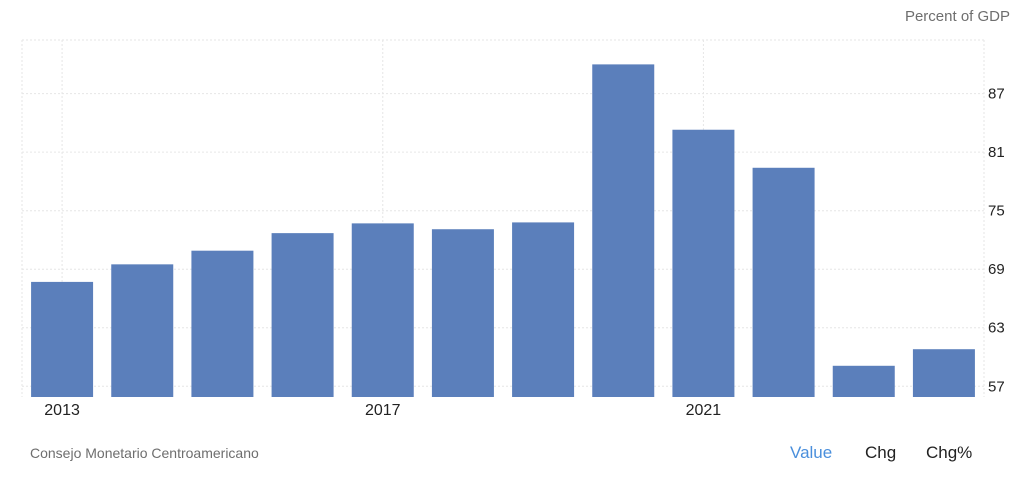 The height and width of the screenshot is (482, 1024). What do you see at coordinates (142, 330) in the screenshot?
I see `bar-2014` at bounding box center [142, 330].